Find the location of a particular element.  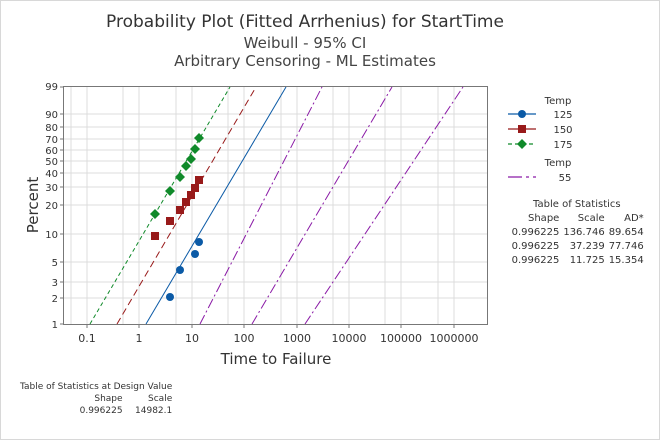

svg-text: 40 is located at coordinates (51, 174).